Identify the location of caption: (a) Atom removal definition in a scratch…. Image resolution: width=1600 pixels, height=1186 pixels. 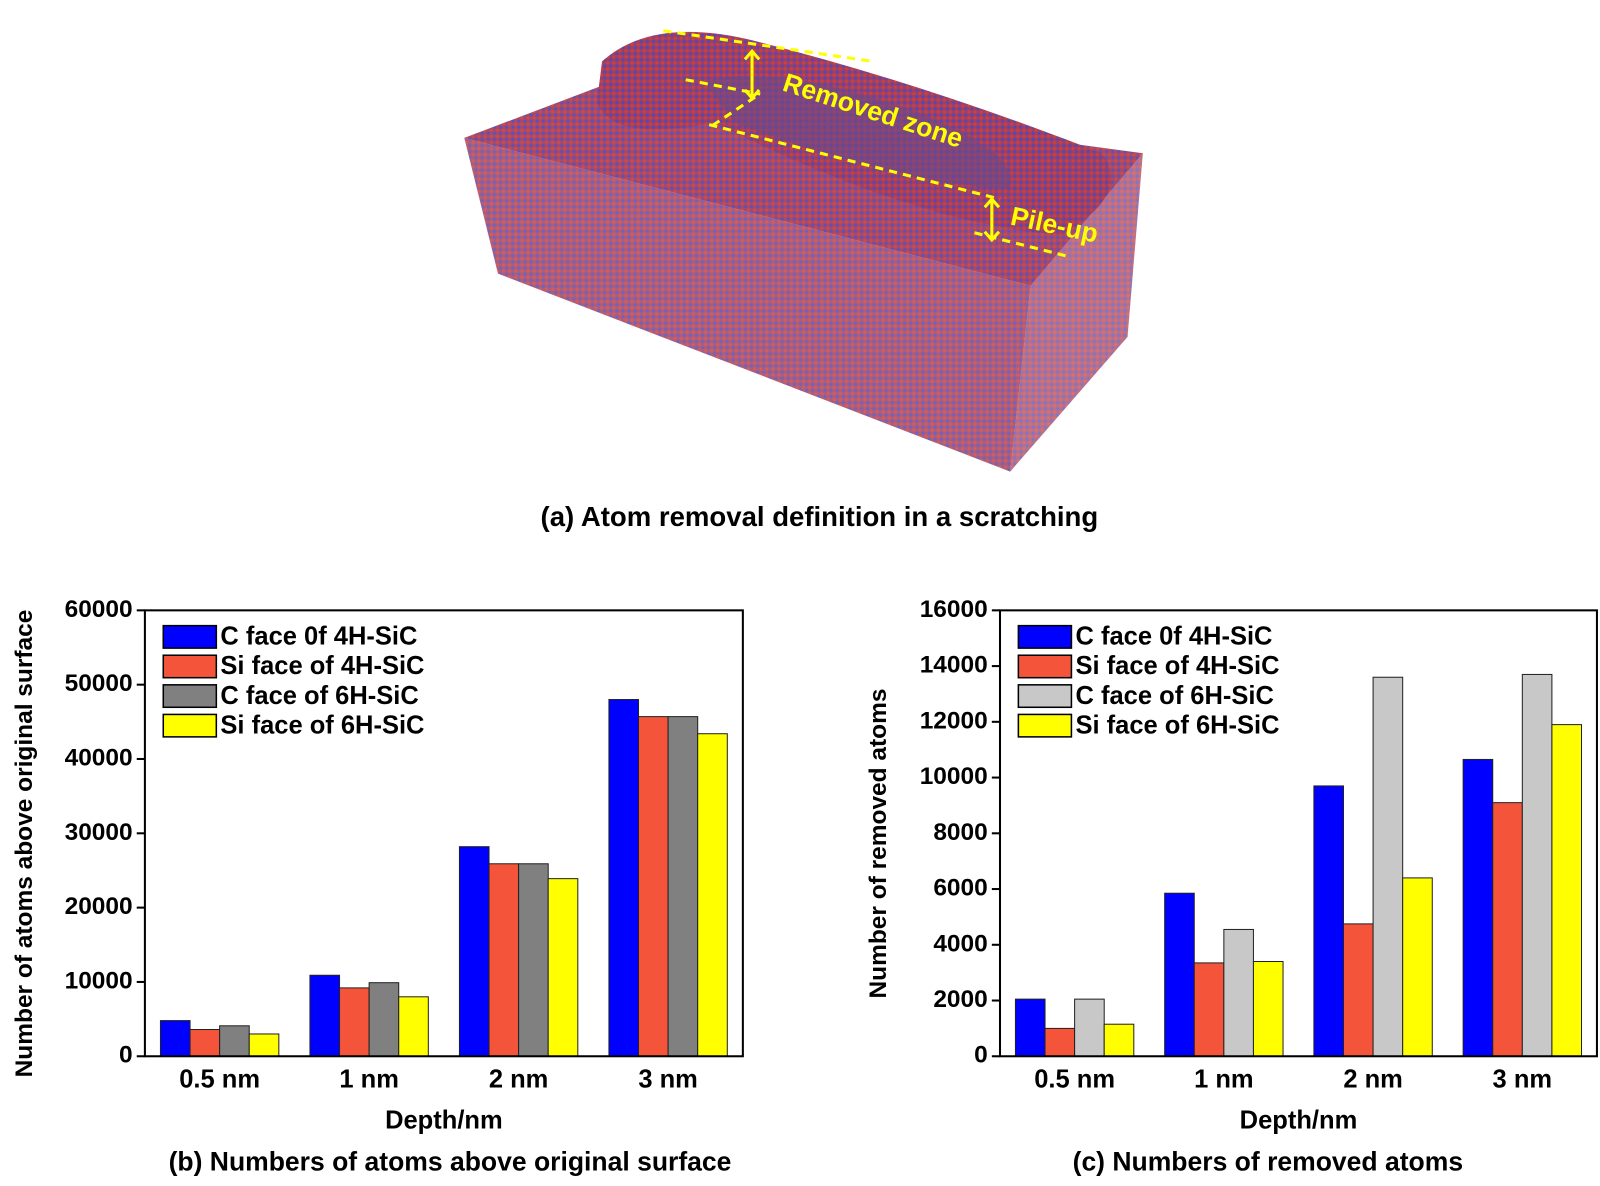
(820, 516).